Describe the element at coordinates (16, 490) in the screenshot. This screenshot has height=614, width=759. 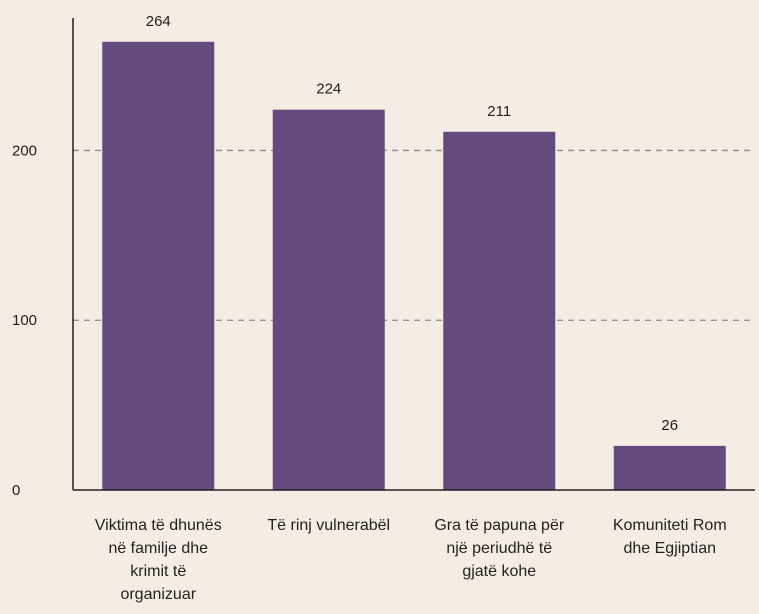
I see `y-tick-label-0: 0` at that location.